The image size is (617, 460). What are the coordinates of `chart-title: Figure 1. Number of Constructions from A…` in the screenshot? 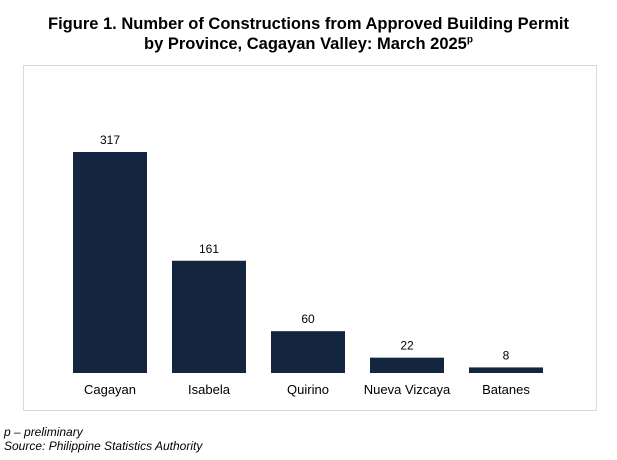 It's located at (308, 34).